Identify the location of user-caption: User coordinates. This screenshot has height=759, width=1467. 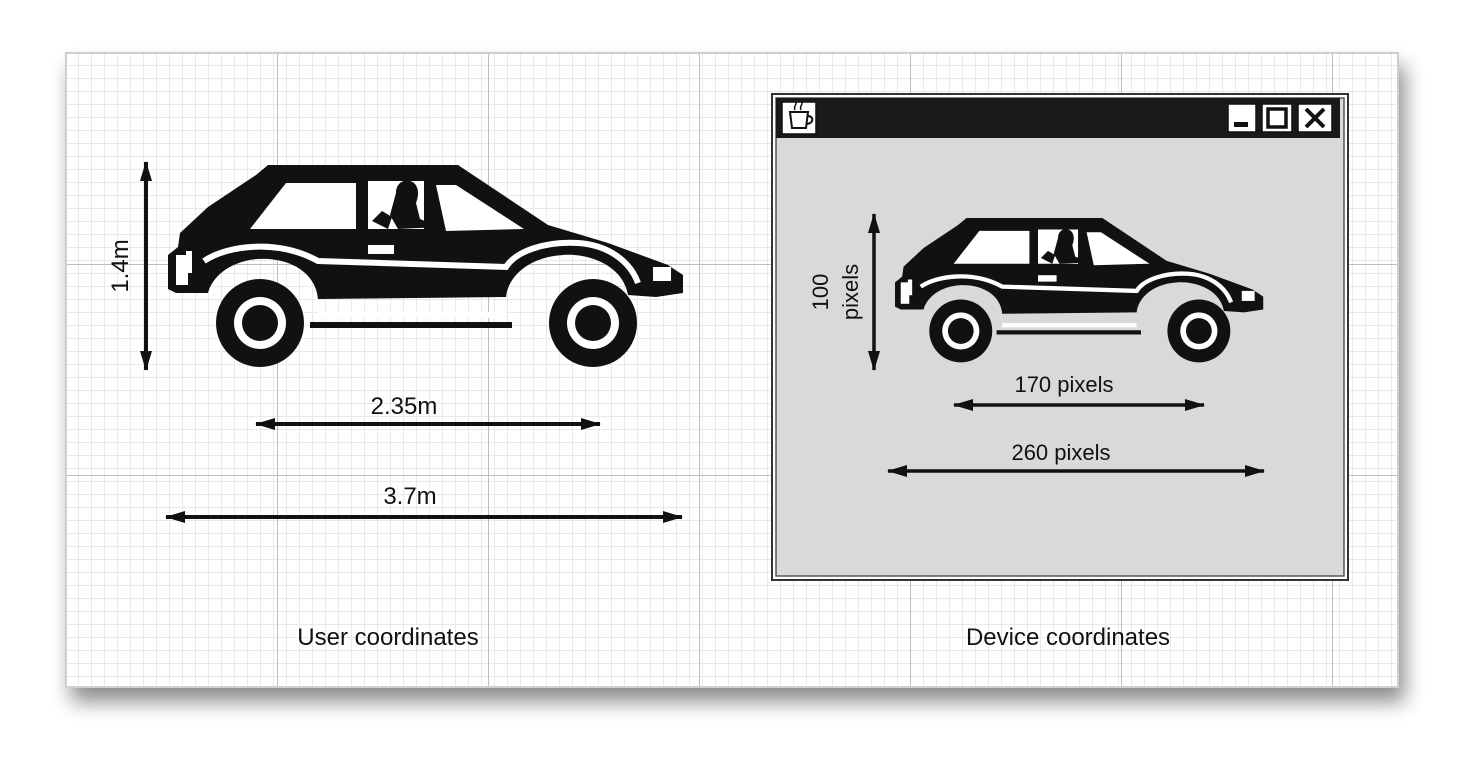
(387, 637).